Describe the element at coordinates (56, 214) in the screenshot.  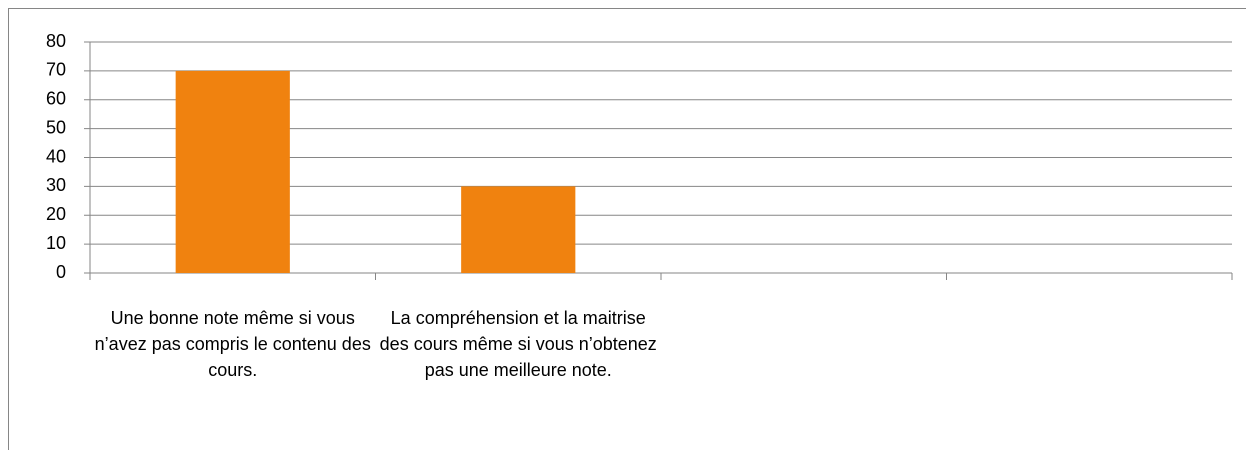
I see `y-tick-label: 20` at that location.